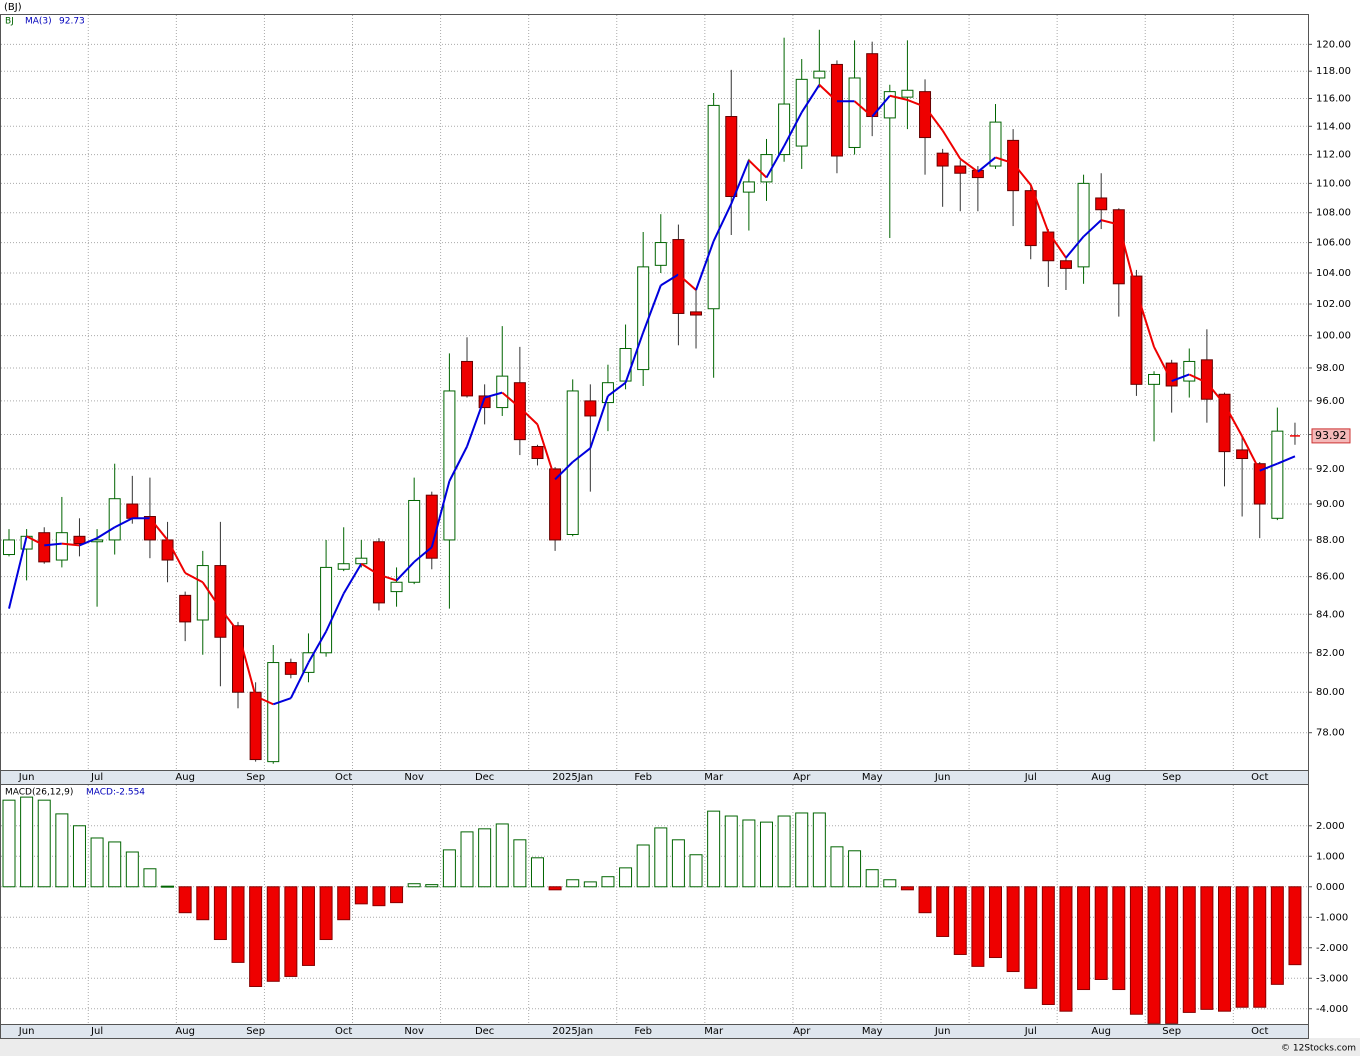  Describe the element at coordinates (9, 22) in the screenshot. I see `legend-symbol: BJ` at that location.